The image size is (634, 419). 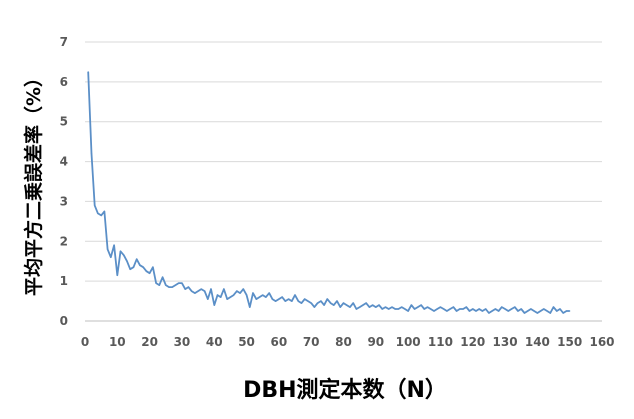 I want to click on y-tick-label: 7, so click(x=64, y=42).